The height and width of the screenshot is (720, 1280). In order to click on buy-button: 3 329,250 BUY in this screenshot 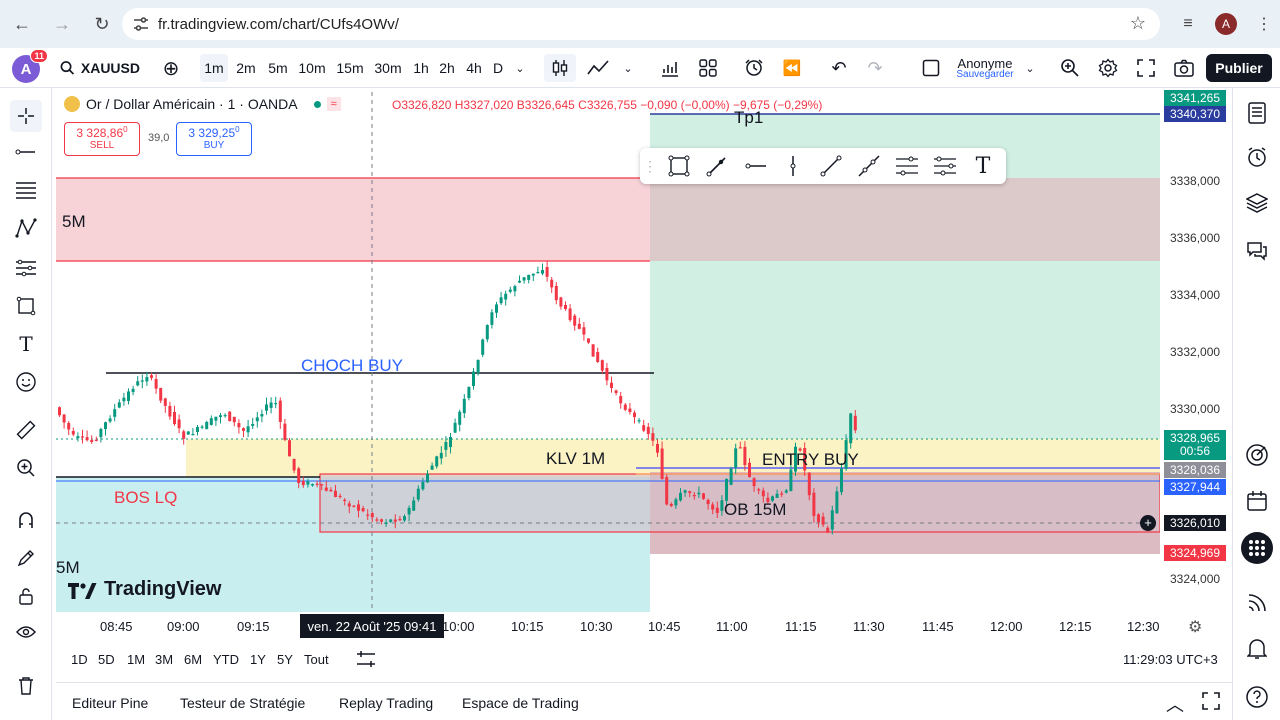, I will do `click(214, 139)`.